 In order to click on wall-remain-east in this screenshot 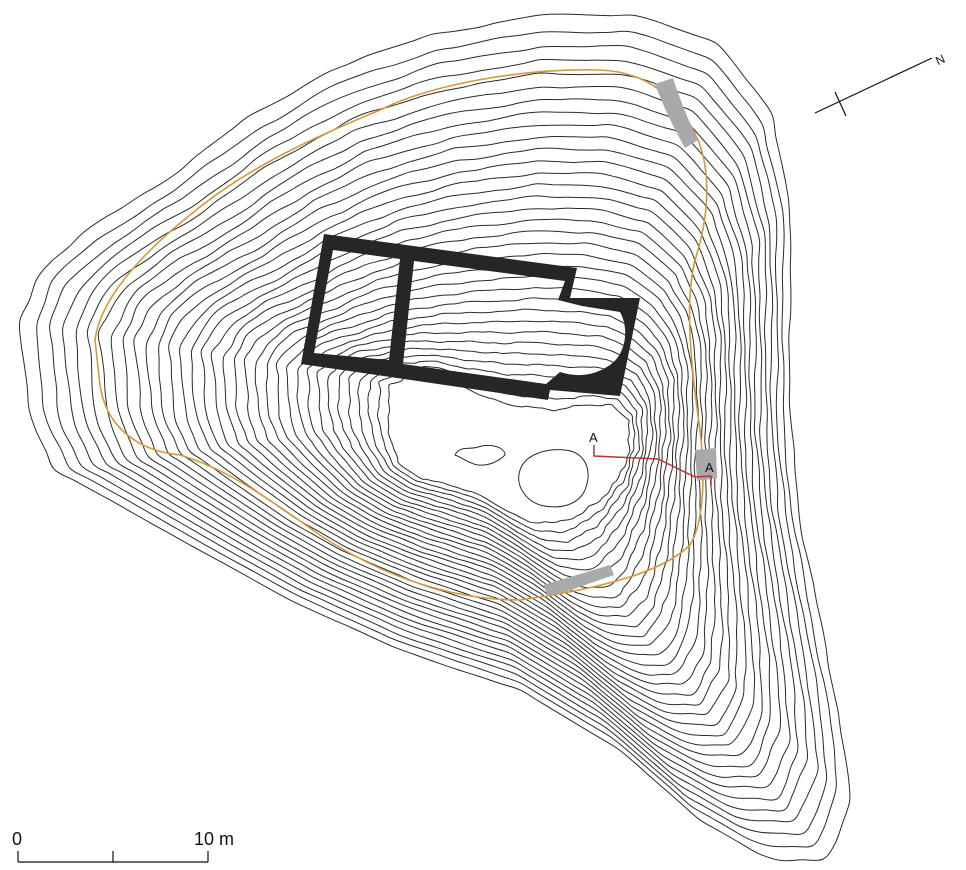, I will do `click(706, 464)`.